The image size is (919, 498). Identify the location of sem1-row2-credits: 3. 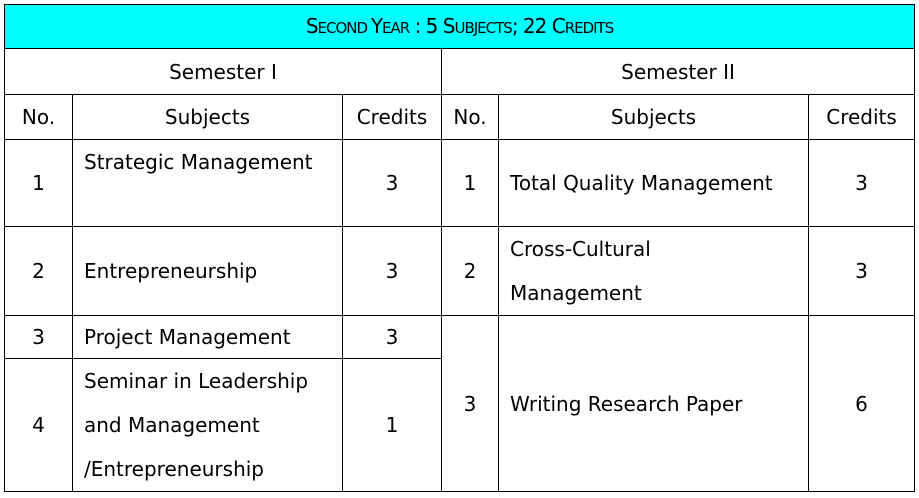
(392, 271).